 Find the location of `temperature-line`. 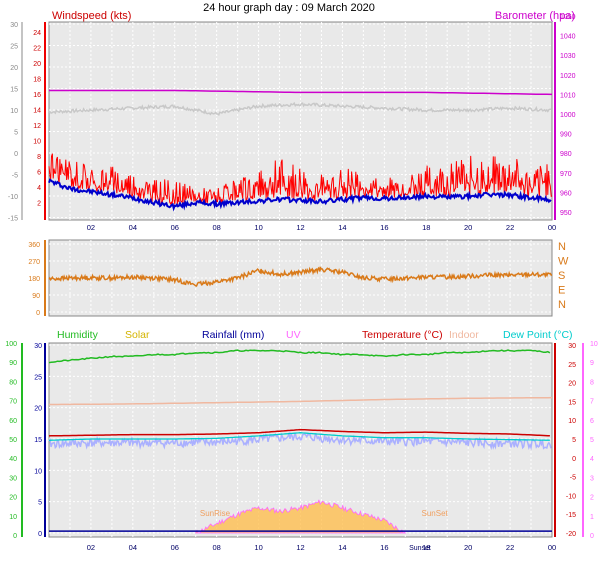

temperature-line is located at coordinates (299, 432).